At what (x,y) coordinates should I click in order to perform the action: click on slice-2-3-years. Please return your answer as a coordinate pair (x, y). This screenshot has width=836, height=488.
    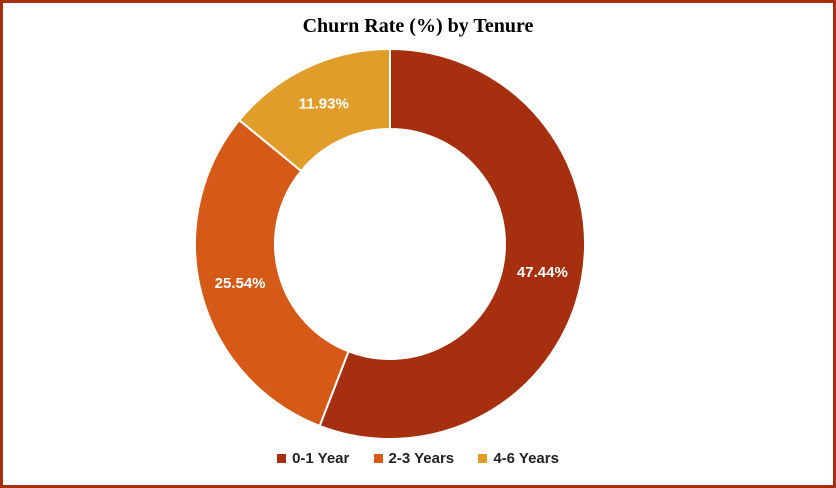
    Looking at the image, I should click on (272, 273).